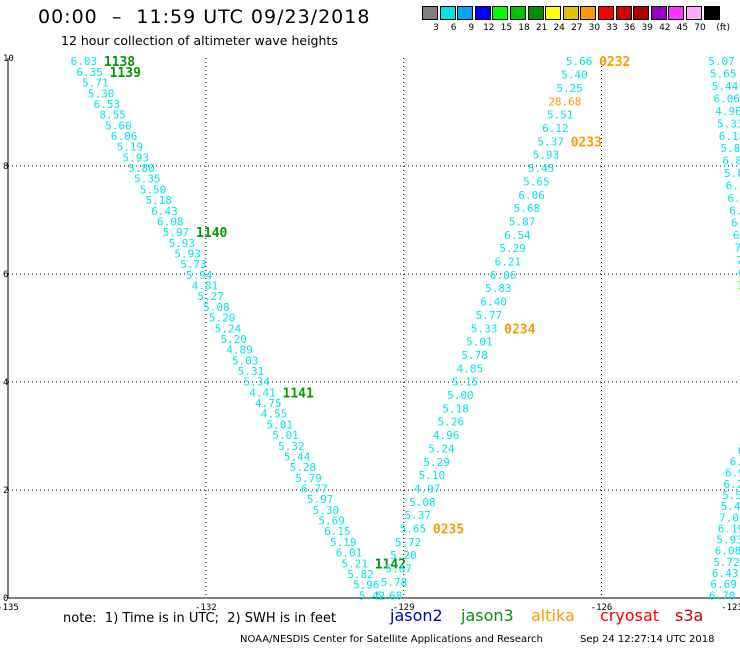 This screenshot has width=740, height=650. I want to click on swh-value: 5.07, so click(721, 61).